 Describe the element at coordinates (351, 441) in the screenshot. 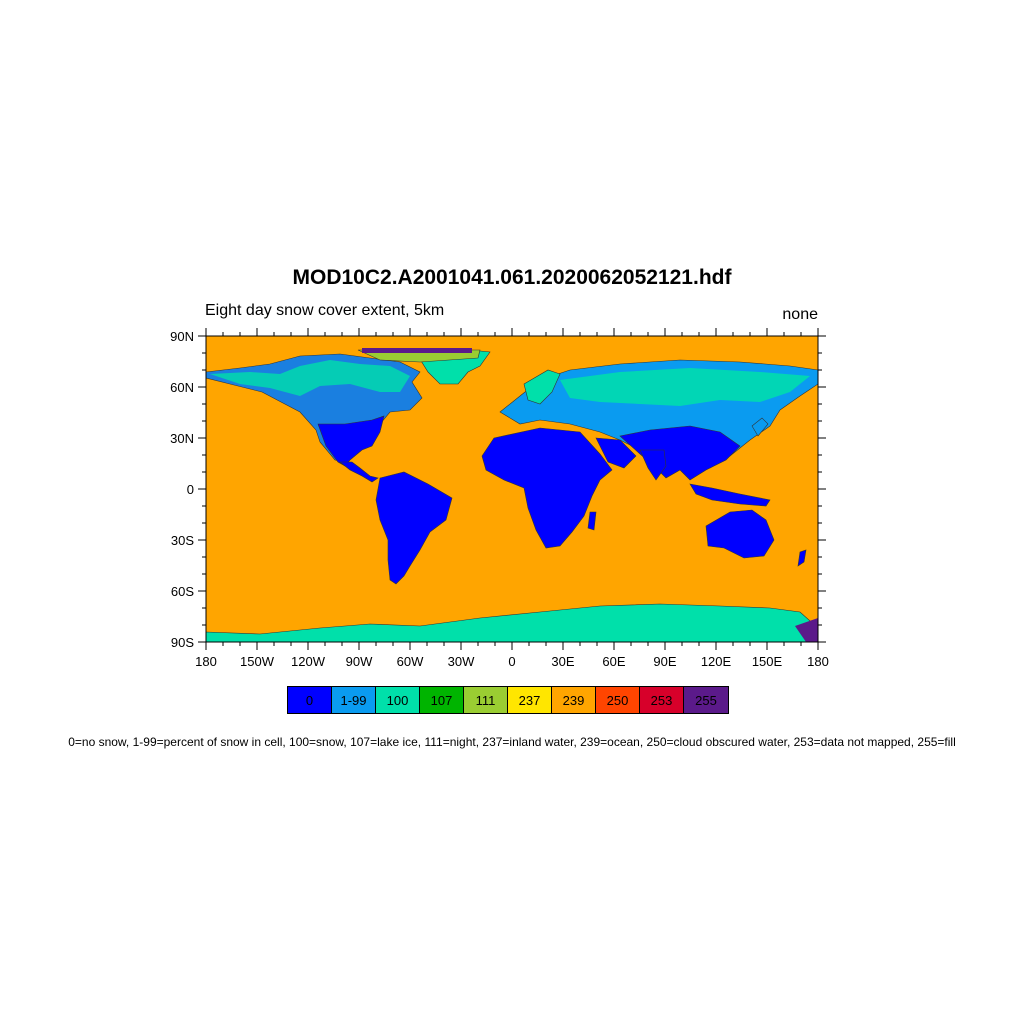

I see `north-america-south` at that location.